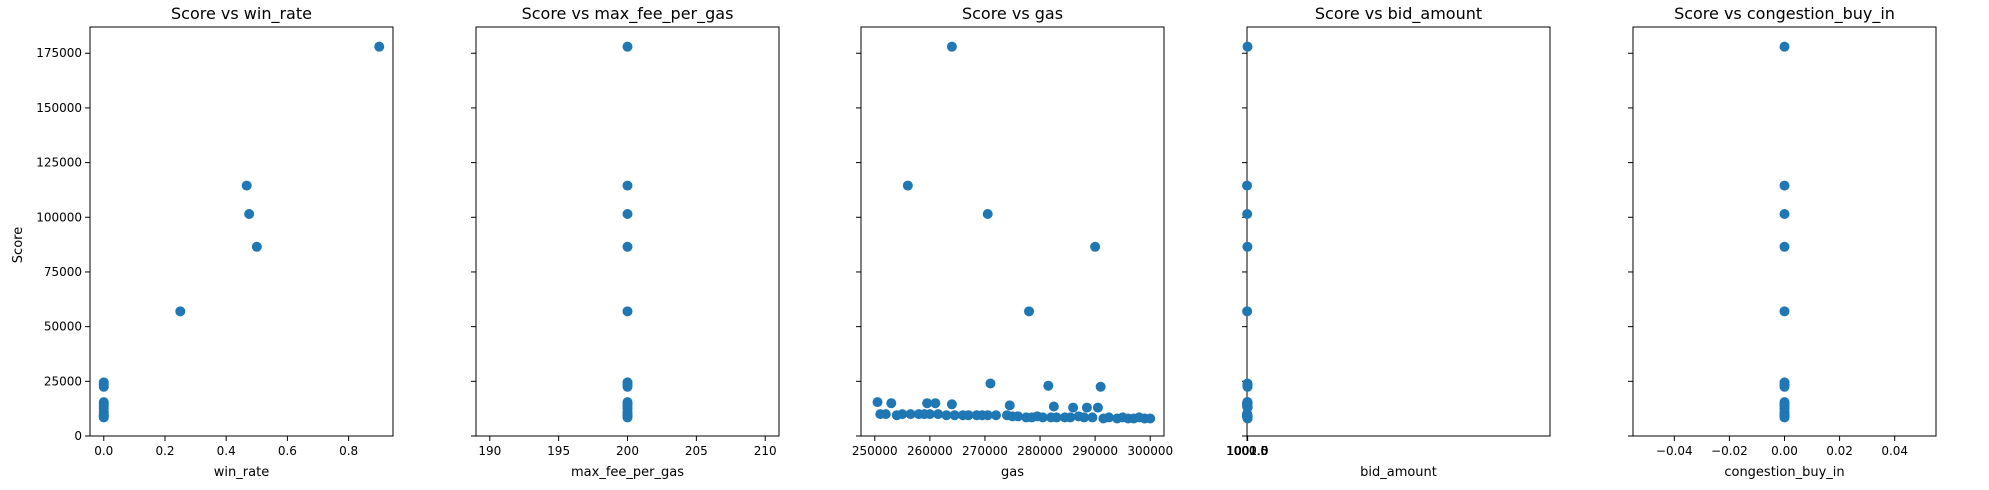 The image size is (1989, 490). What do you see at coordinates (59, 217) in the screenshot?
I see `y-tick-label-5: 100000` at bounding box center [59, 217].